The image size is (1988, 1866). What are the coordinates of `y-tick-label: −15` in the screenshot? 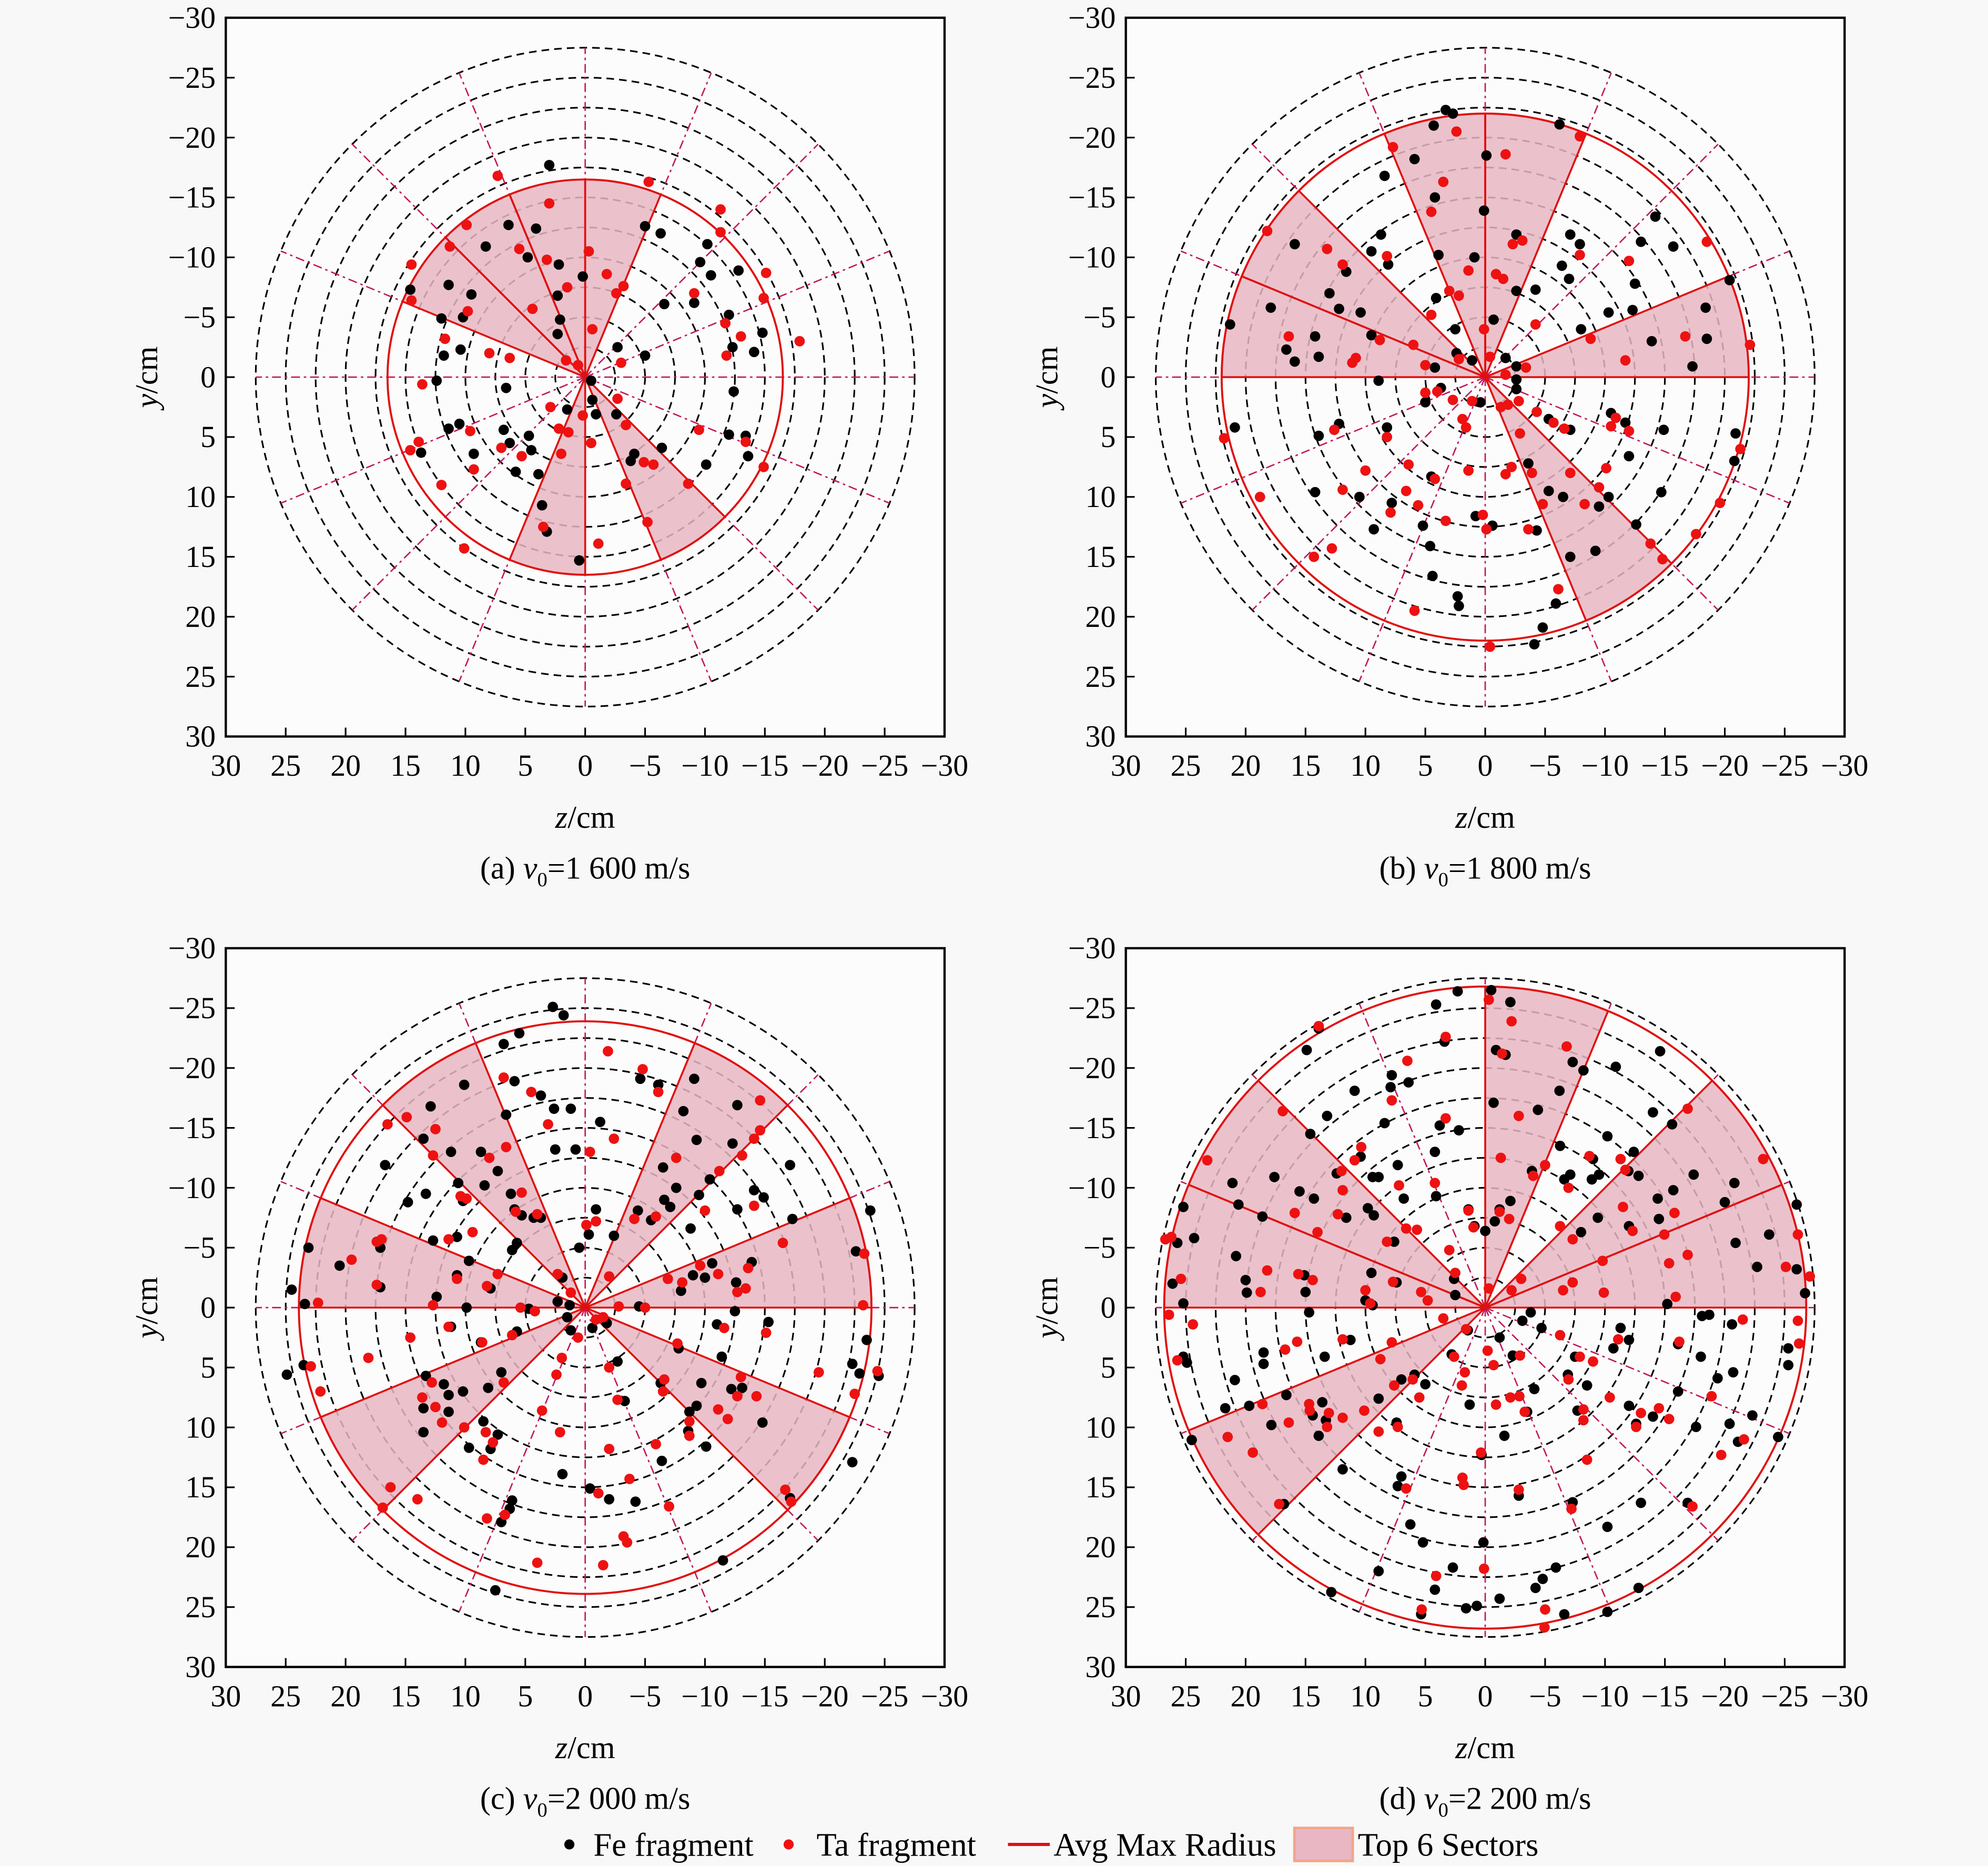 It's located at (1091, 198).